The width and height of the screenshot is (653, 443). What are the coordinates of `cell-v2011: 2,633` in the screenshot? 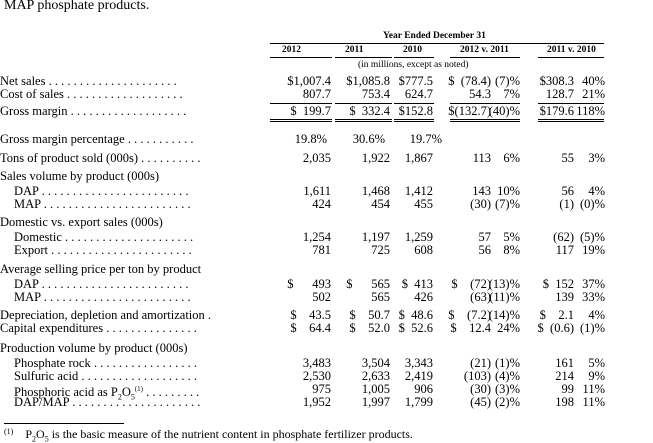 It's located at (375, 376).